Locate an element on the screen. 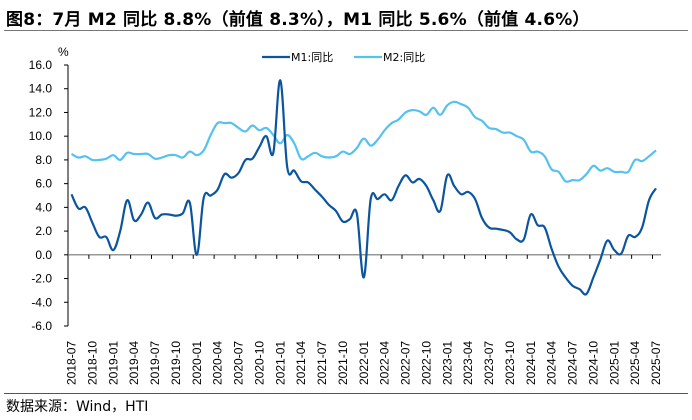  x-tick-label: 2023-01 is located at coordinates (447, 363).